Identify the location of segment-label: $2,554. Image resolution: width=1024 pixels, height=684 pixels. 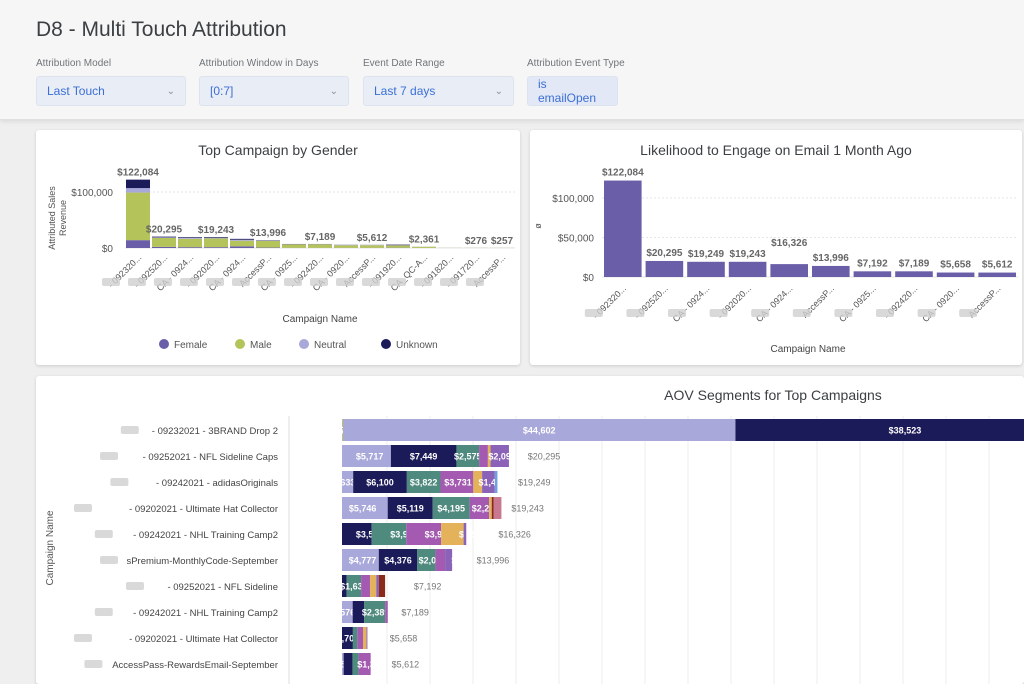
(473, 535).